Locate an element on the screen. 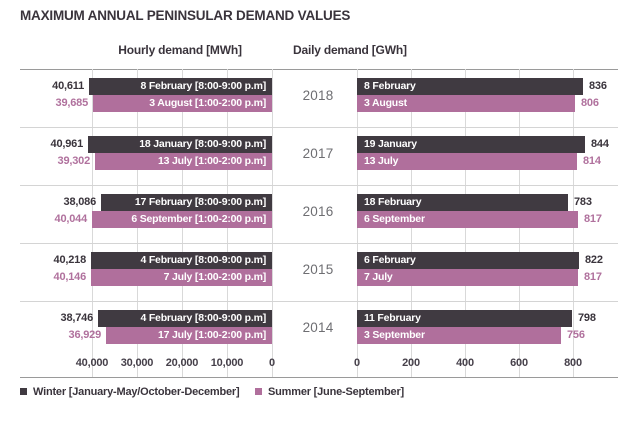 The height and width of the screenshot is (428, 638). axis-tick-label: 30,000 is located at coordinates (137, 363).